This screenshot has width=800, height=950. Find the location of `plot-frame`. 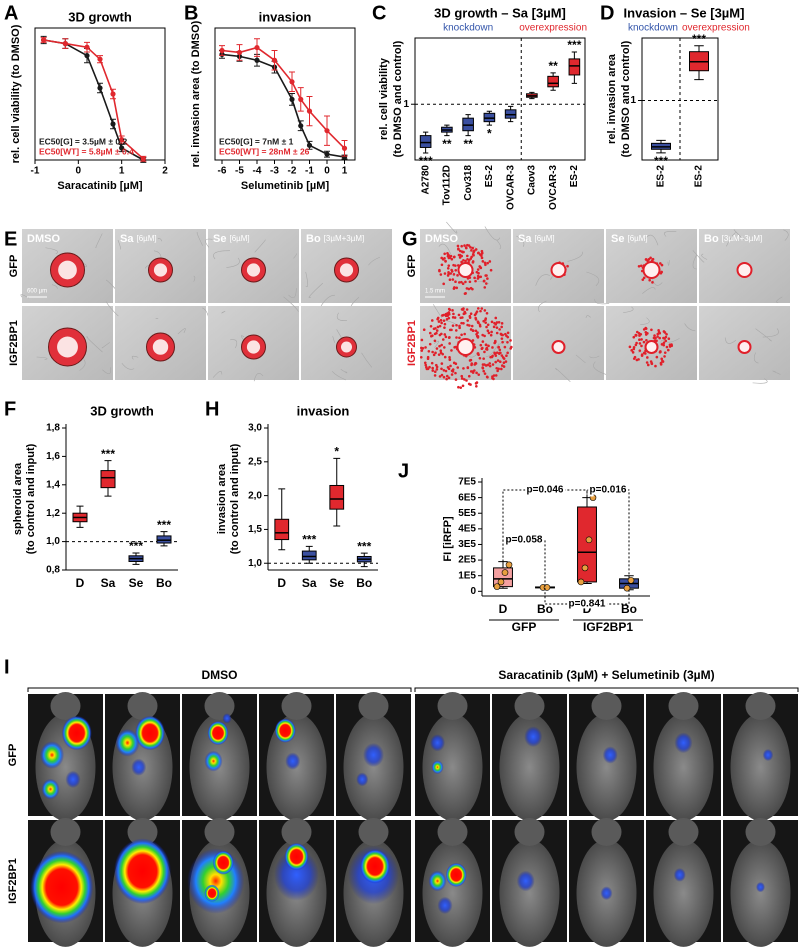

plot-frame is located at coordinates (500, 99).